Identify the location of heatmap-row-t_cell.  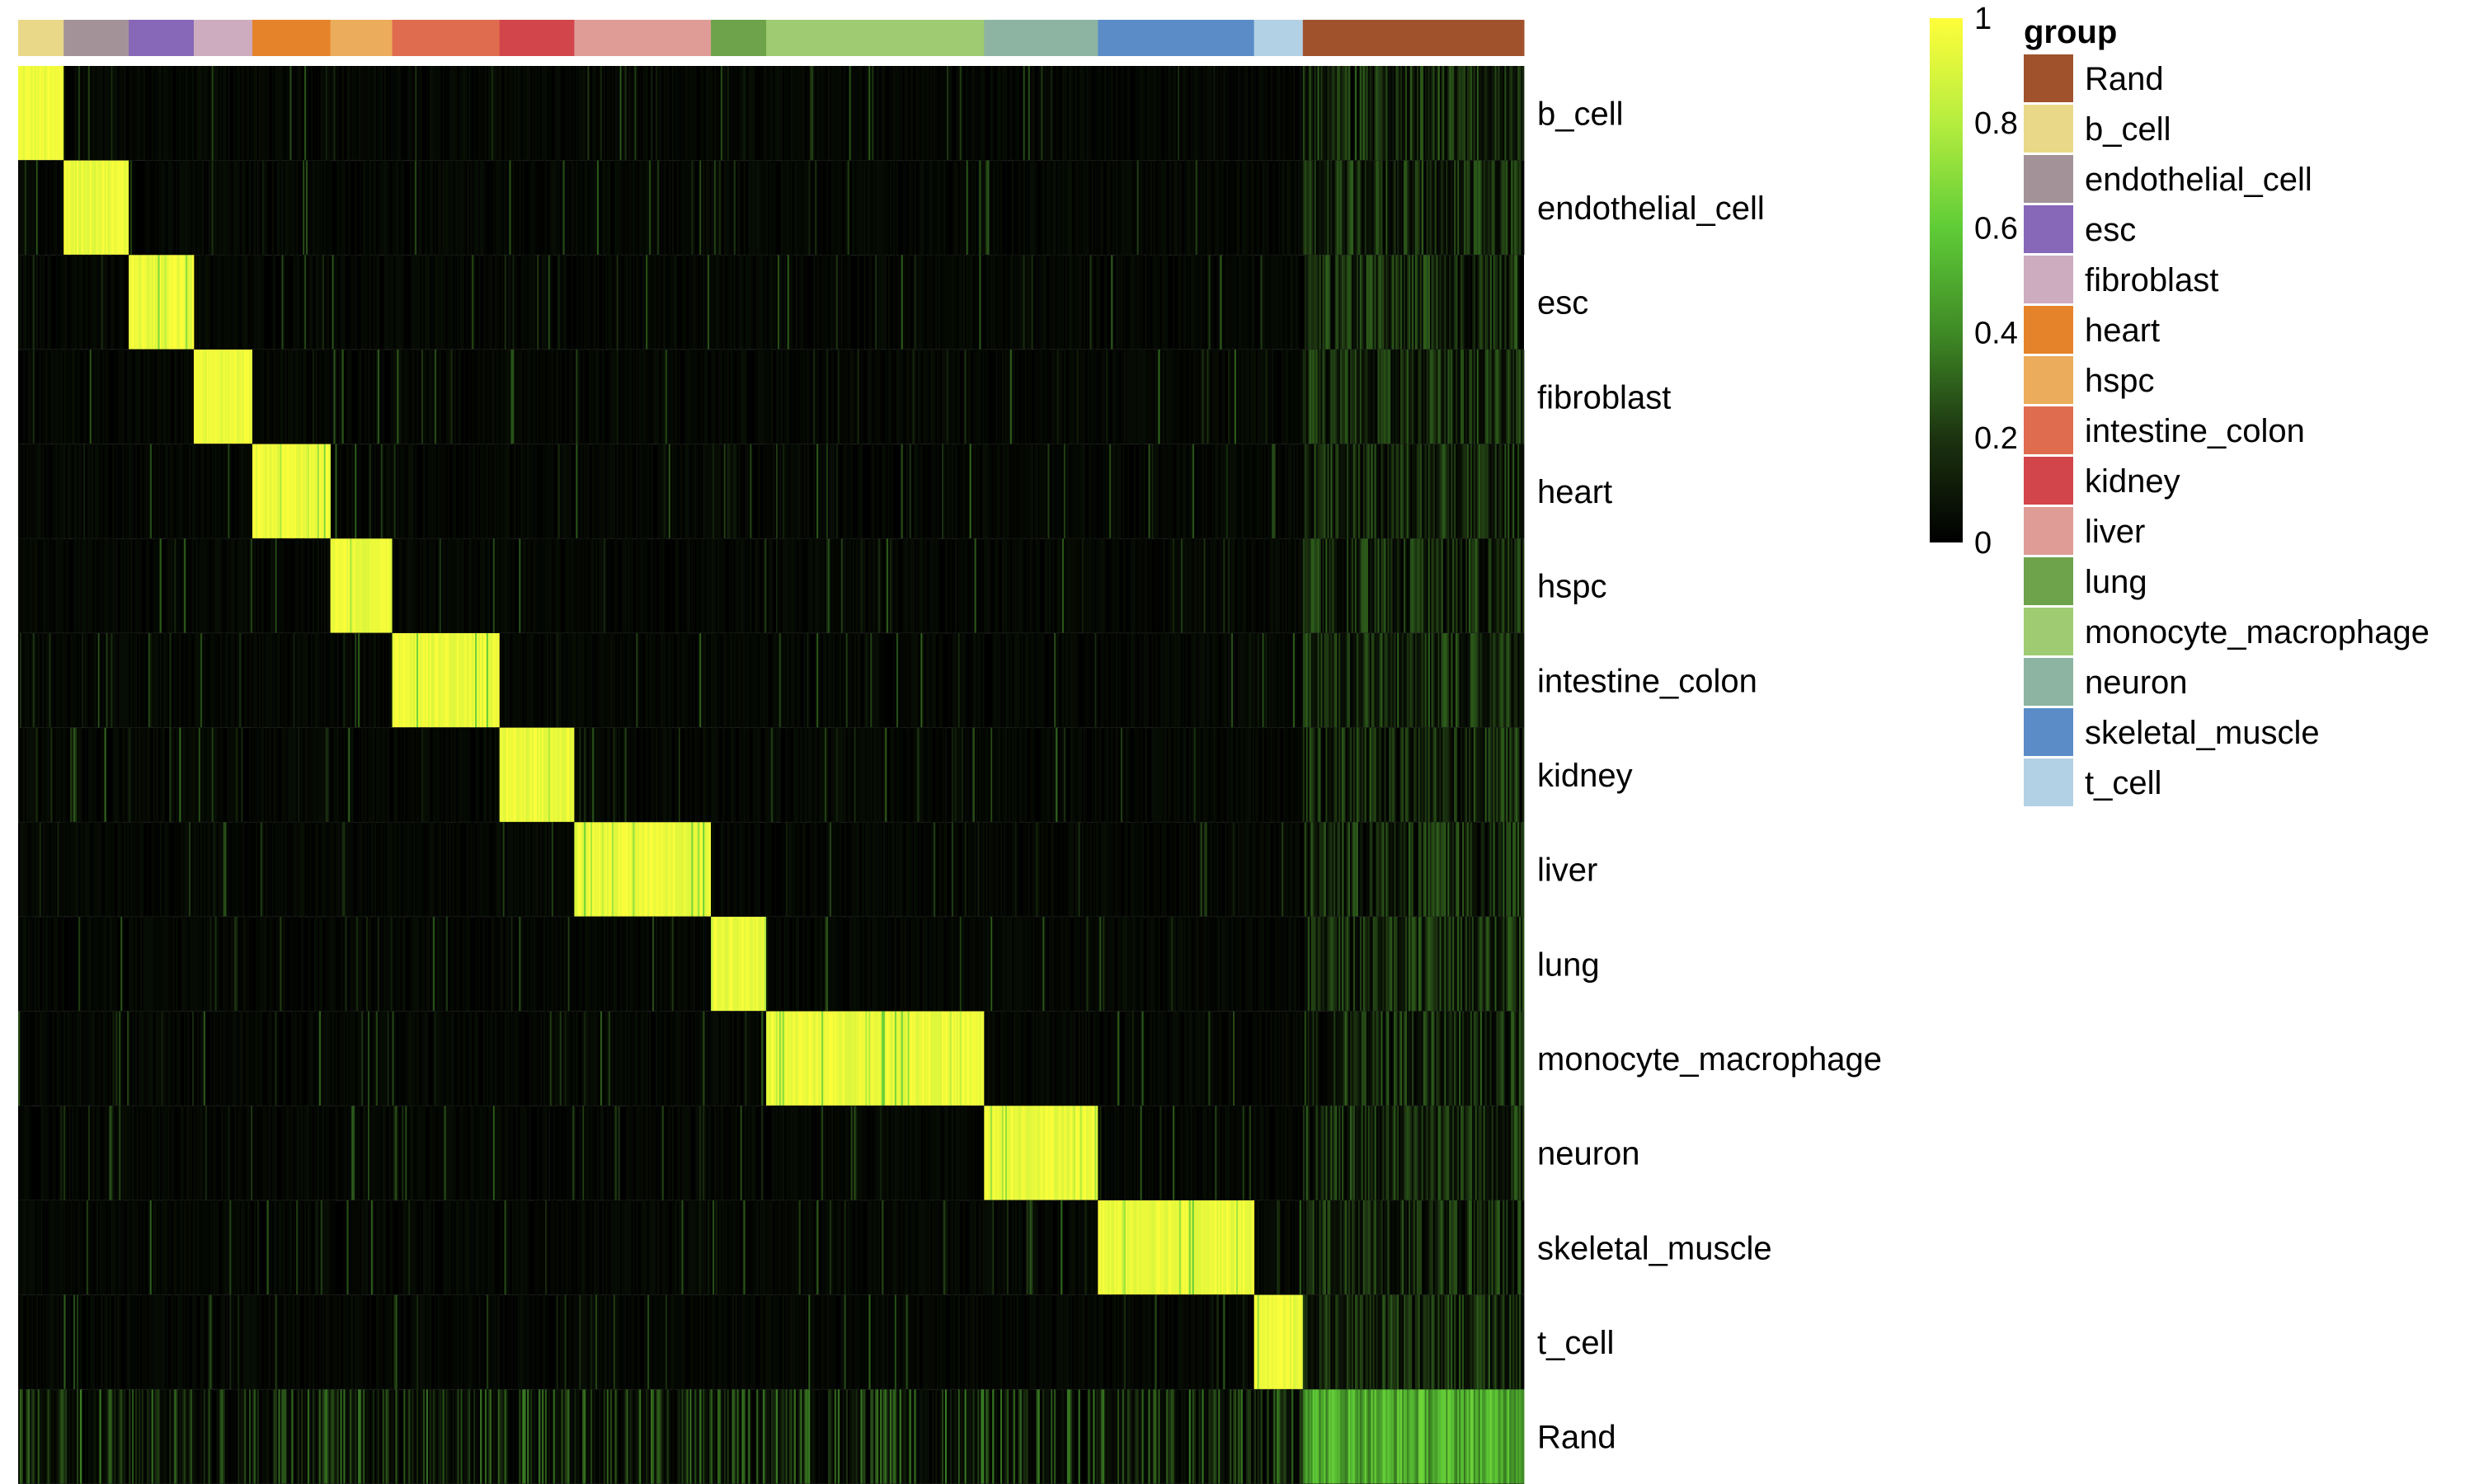
(771, 1342).